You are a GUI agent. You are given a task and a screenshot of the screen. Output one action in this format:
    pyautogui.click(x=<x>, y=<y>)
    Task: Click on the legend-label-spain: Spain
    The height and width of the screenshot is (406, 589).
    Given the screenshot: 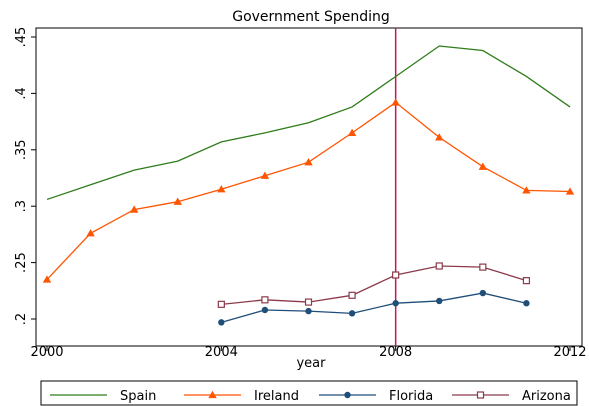 What is the action you would take?
    pyautogui.click(x=138, y=396)
    